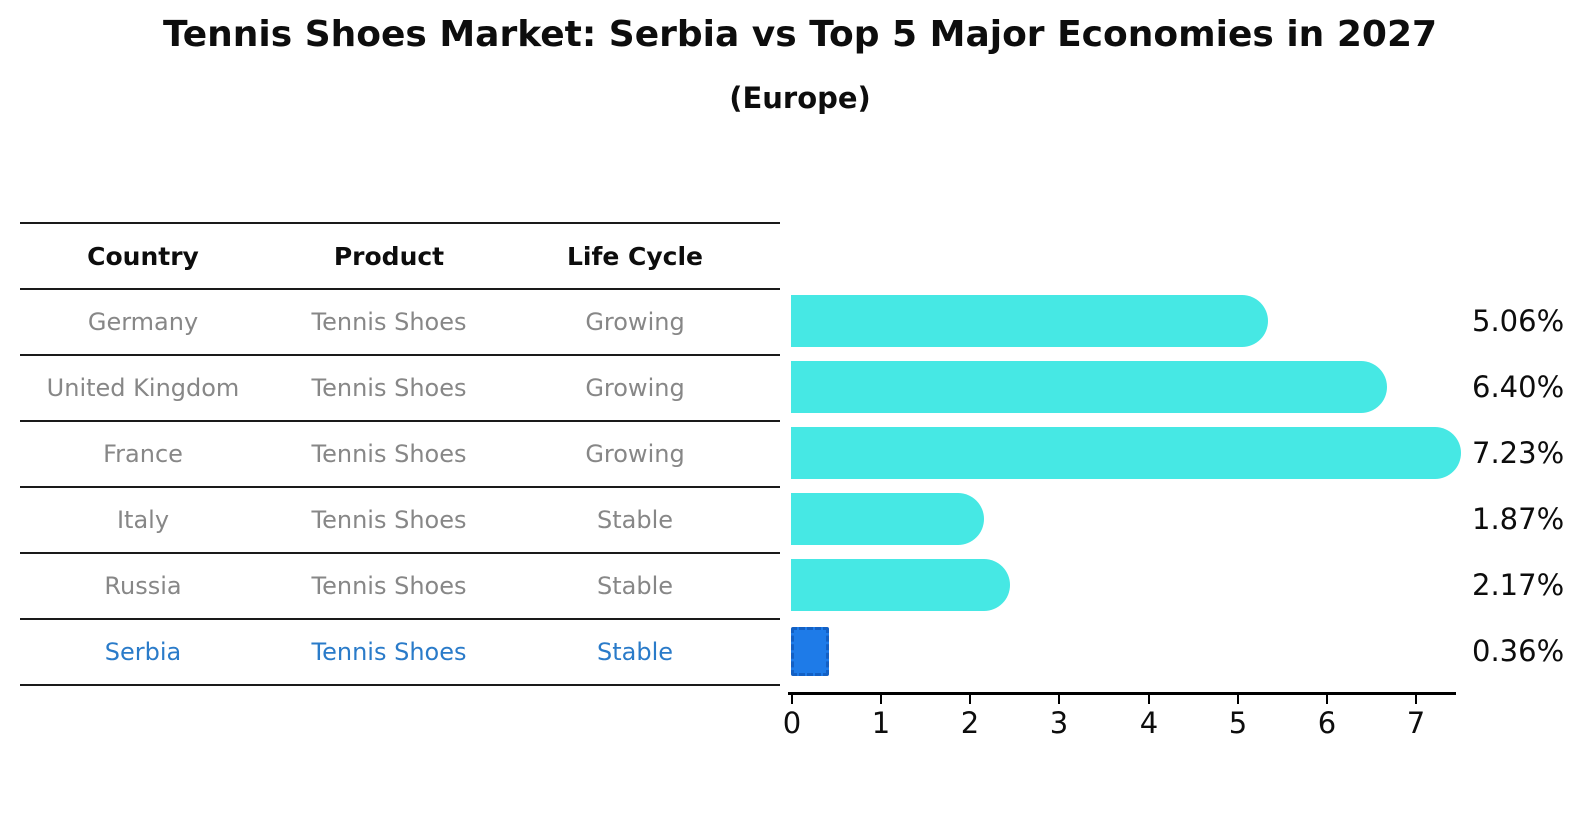 This screenshot has width=1586, height=823. What do you see at coordinates (1327, 723) in the screenshot?
I see `x-tick-label: 6` at bounding box center [1327, 723].